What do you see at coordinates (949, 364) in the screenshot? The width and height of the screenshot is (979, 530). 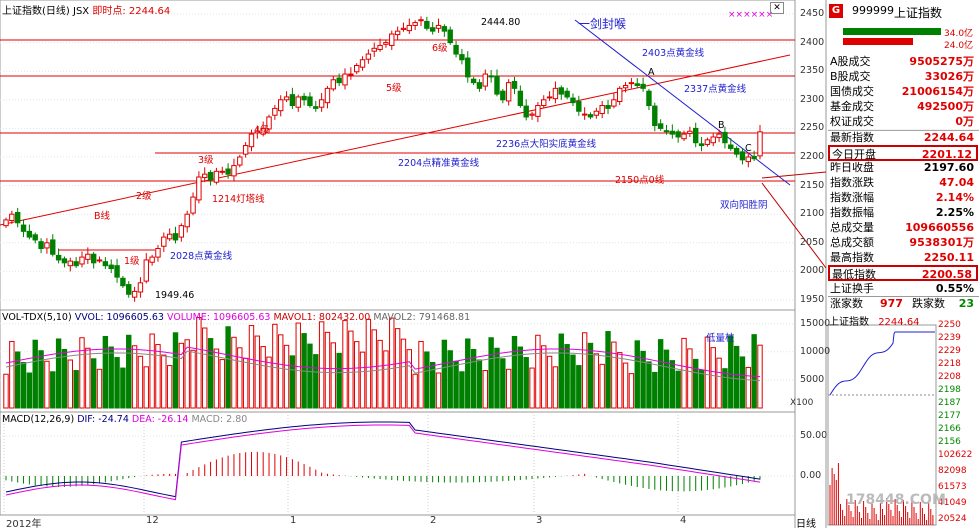 I see `mini-tick: 2218` at bounding box center [949, 364].